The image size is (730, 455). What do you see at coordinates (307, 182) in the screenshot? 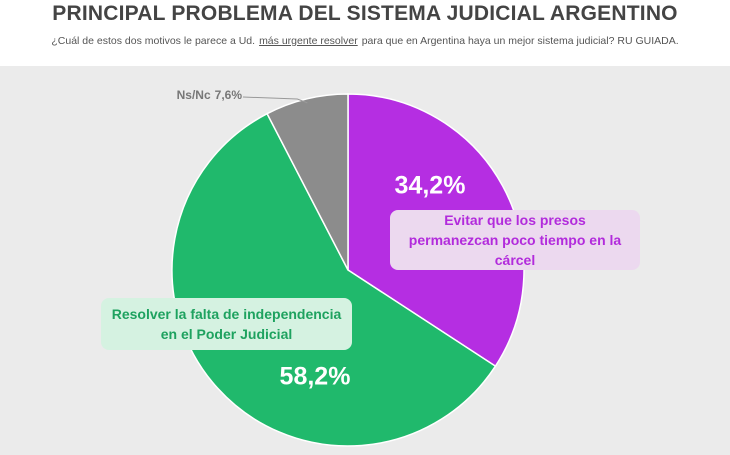
I see `pie-slice` at bounding box center [307, 182].